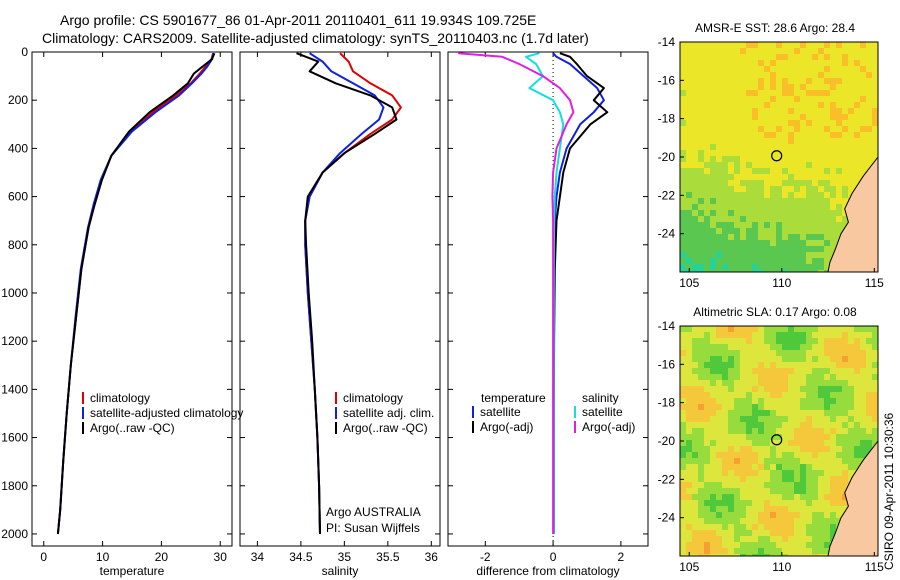  What do you see at coordinates (373, 512) in the screenshot?
I see `owner-label: Argo AUSTRALIA` at bounding box center [373, 512].